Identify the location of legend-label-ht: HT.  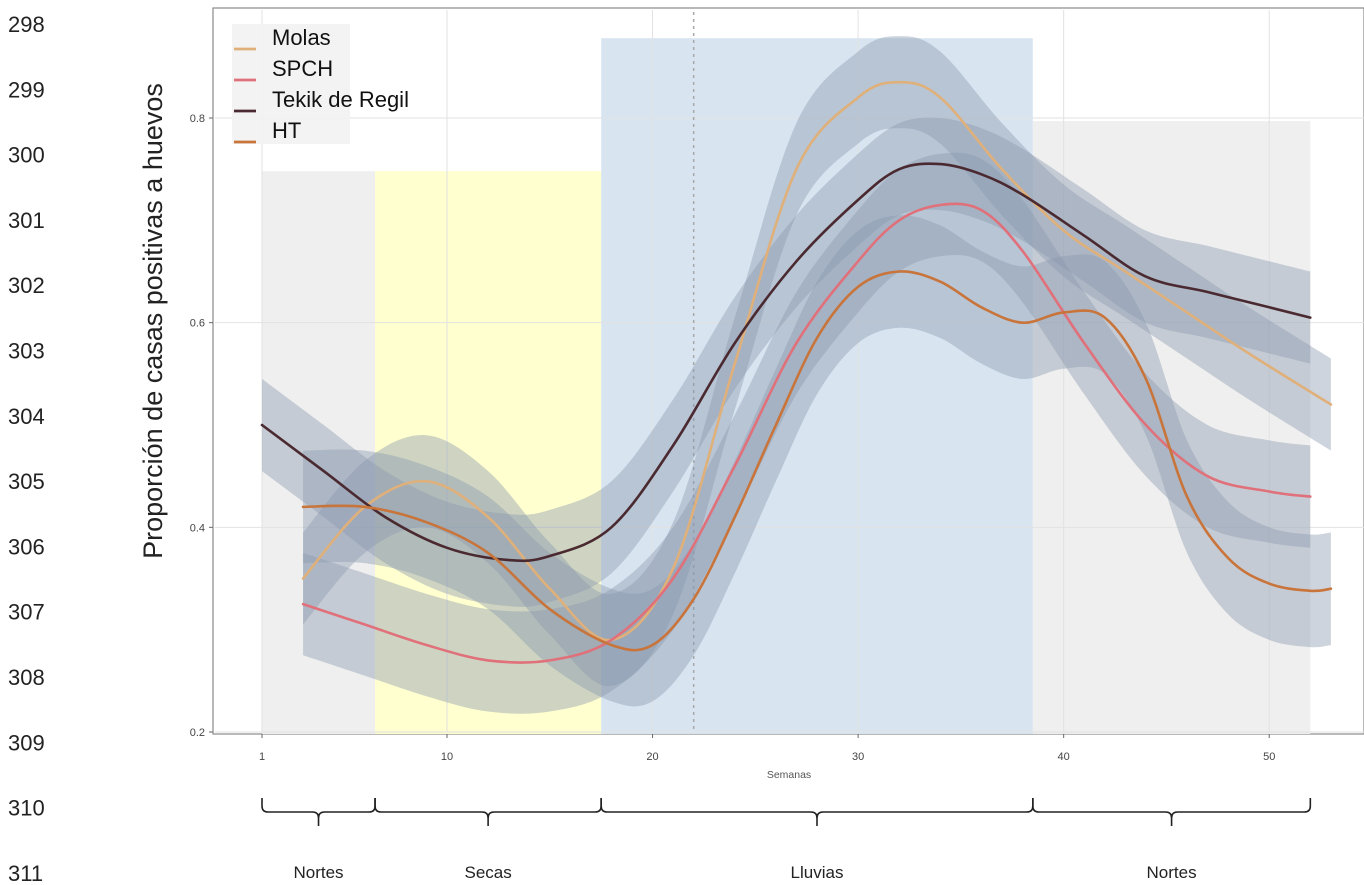
(286, 130).